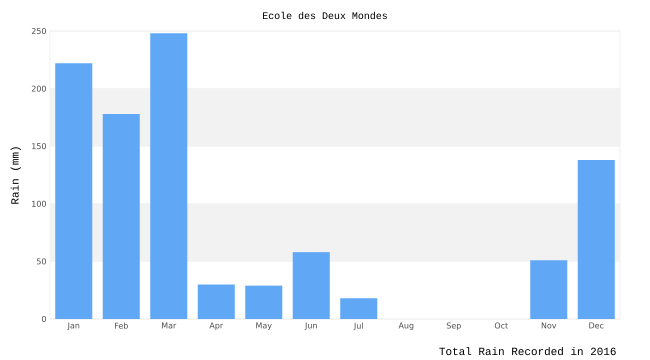 The height and width of the screenshot is (360, 650). Describe the element at coordinates (15, 175) in the screenshot. I see `y-axis-title: Rain (mm)` at that location.